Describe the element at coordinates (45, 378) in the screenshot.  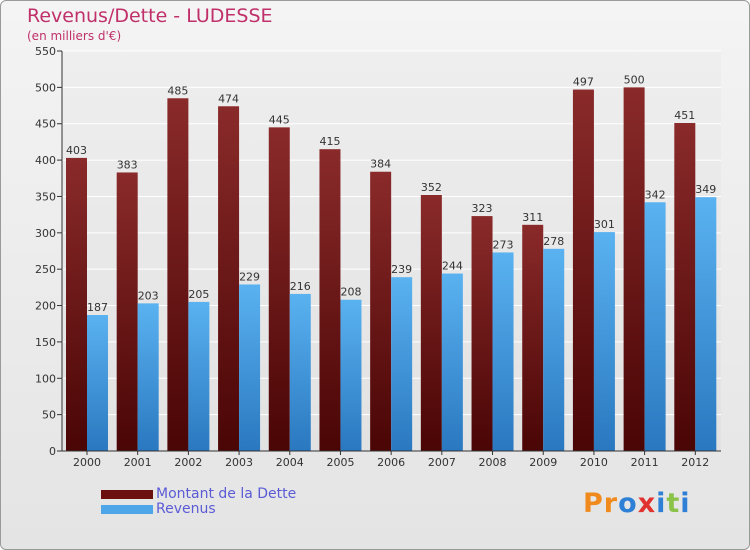
I see `y-tick-label: 100` at that location.